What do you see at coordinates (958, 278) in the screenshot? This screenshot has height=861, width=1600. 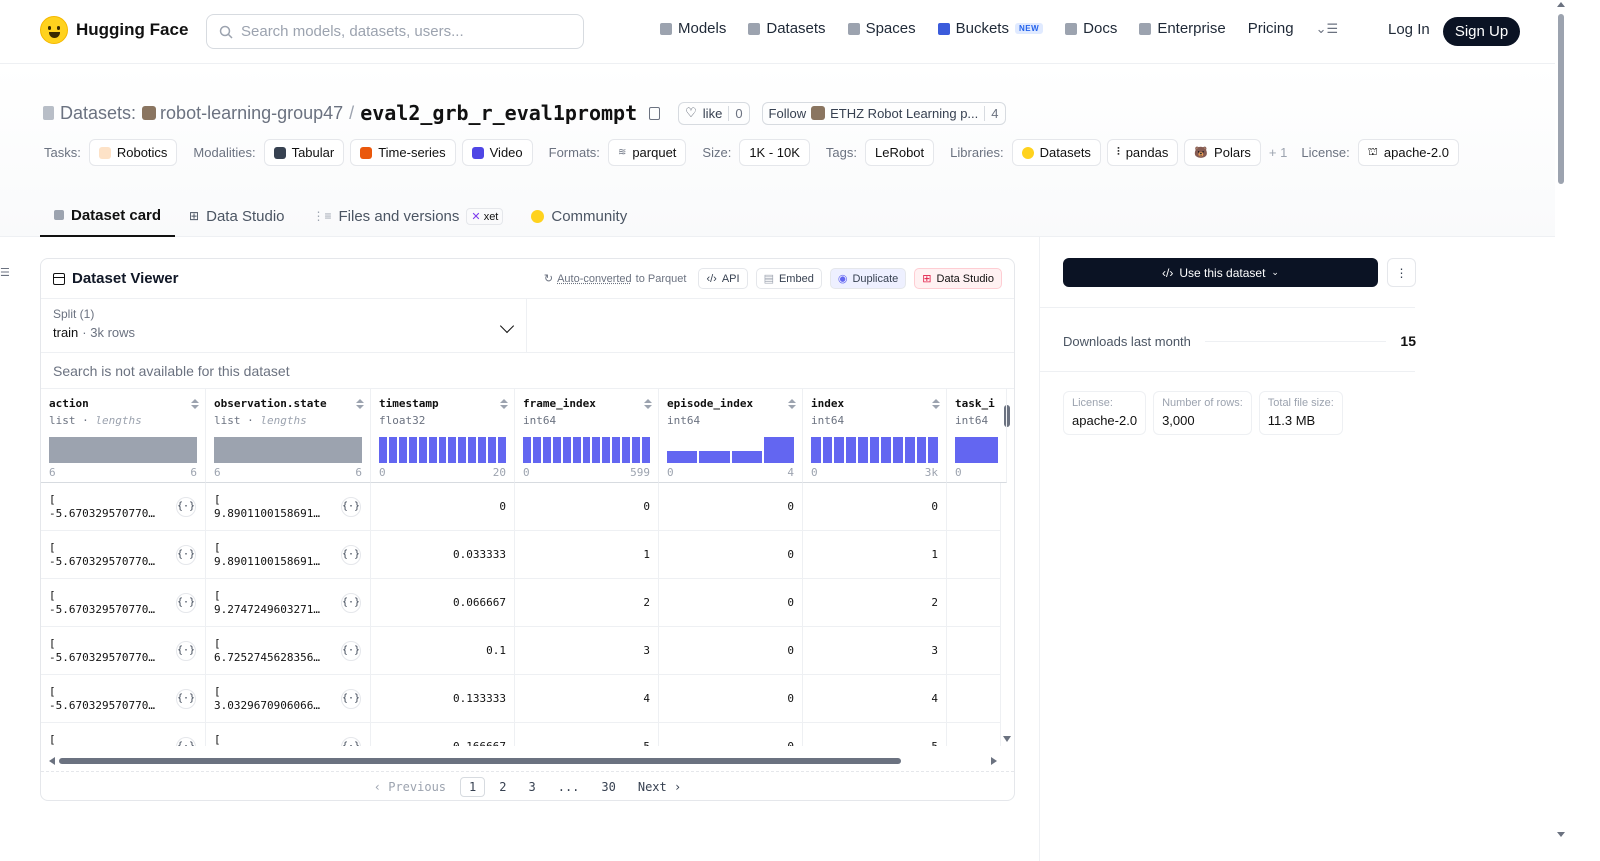 I see `data-studio-button: ⊞ Data Studio` at bounding box center [958, 278].